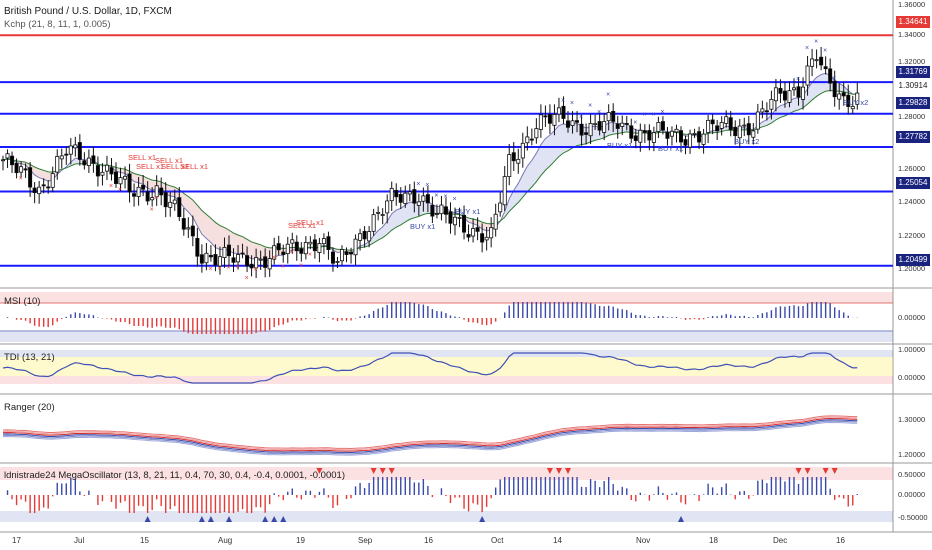 Image resolution: width=932 pixels, height=550 pixels. I want to click on ranger-tick: 1.30000, so click(912, 419).